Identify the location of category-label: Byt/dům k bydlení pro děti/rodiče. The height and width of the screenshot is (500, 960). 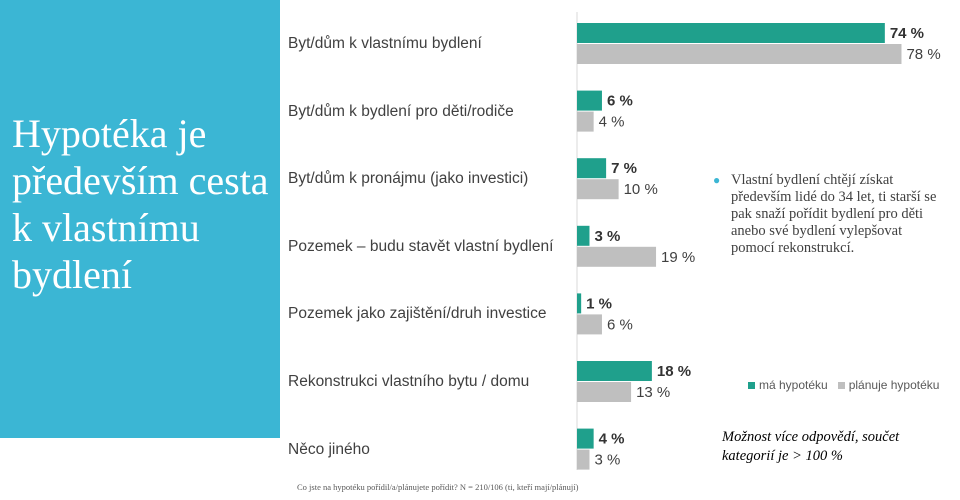
(401, 111).